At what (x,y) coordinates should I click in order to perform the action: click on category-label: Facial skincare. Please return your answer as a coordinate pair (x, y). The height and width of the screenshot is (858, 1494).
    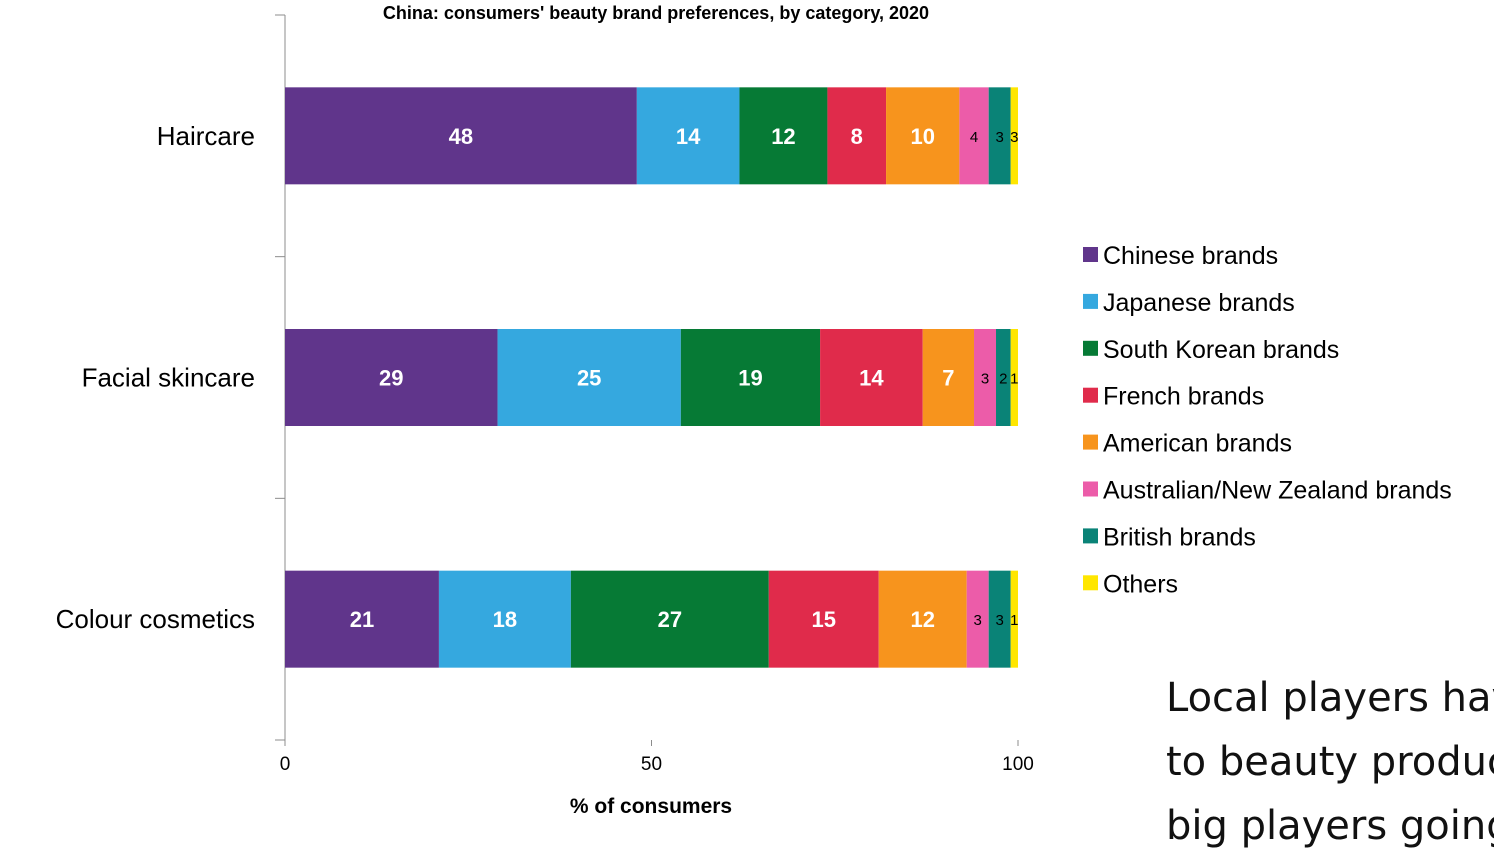
    Looking at the image, I should click on (168, 378).